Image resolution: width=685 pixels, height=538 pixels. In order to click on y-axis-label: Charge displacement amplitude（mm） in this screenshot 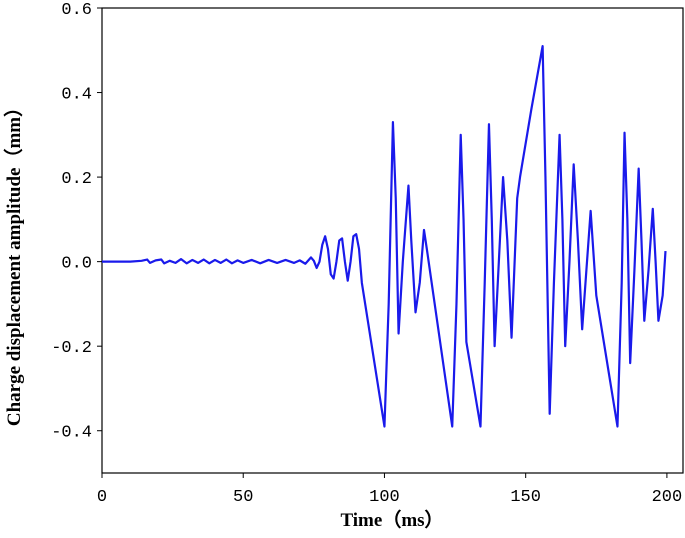, I will do `click(13, 262)`.